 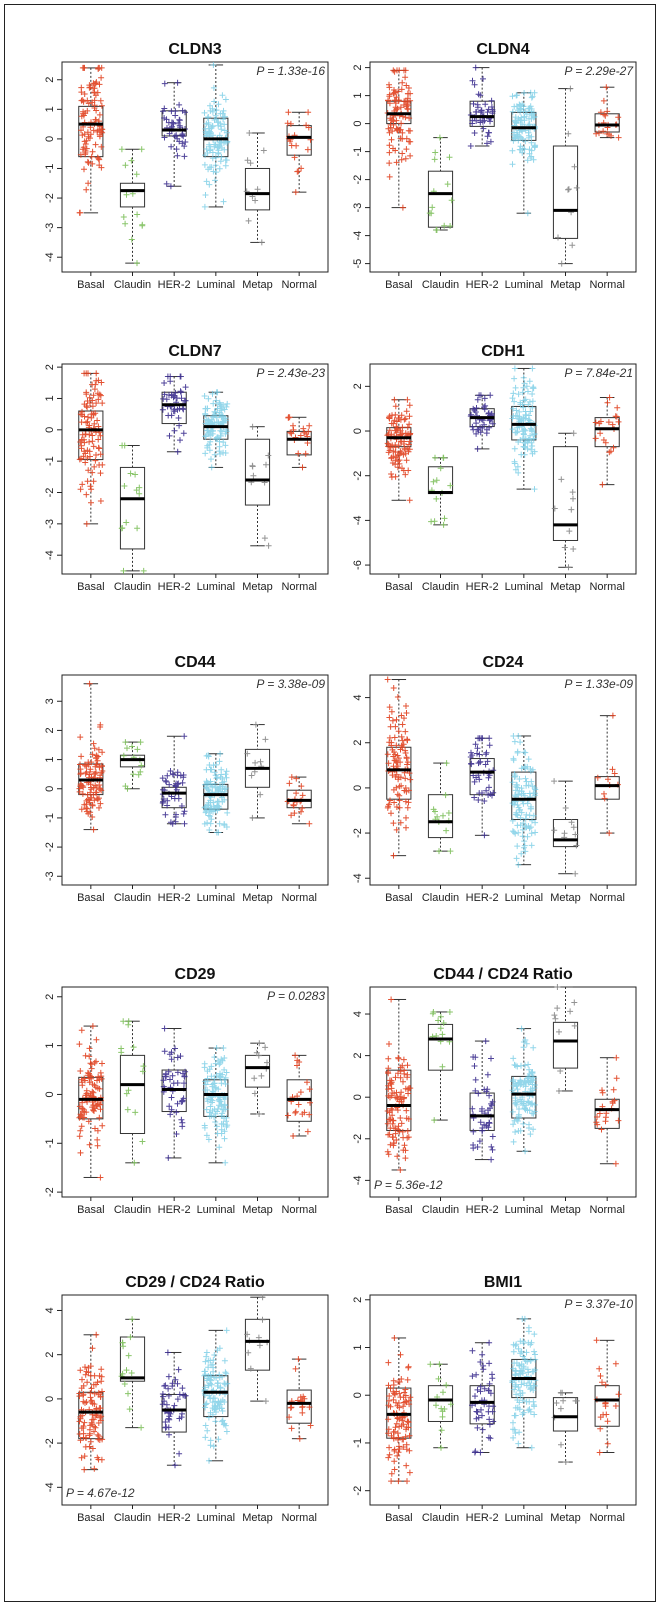 I want to click on plot-frame, so click(x=195, y=780).